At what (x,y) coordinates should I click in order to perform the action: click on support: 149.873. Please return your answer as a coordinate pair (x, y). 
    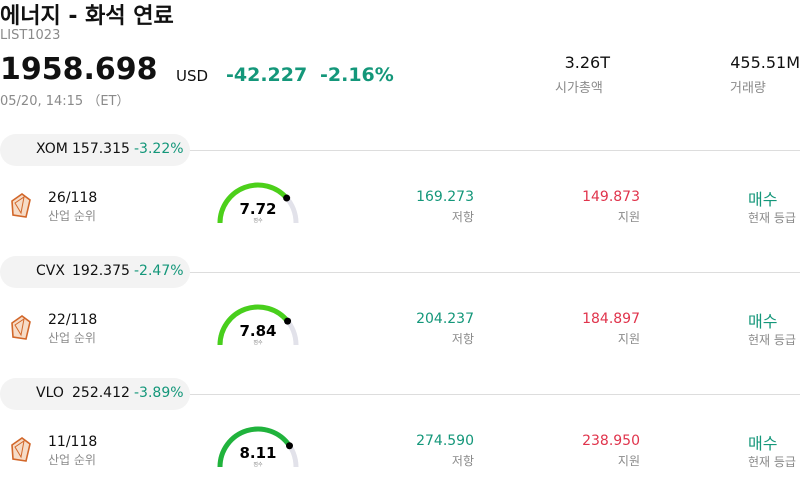
    Looking at the image, I should click on (611, 197).